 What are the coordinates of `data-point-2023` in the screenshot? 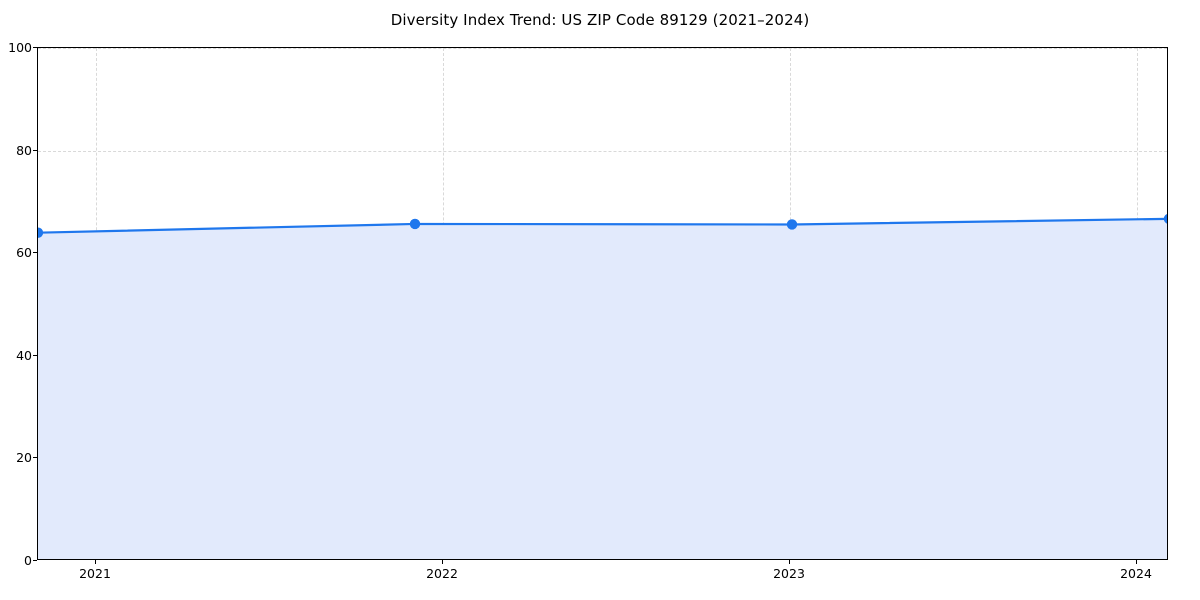 It's located at (792, 224).